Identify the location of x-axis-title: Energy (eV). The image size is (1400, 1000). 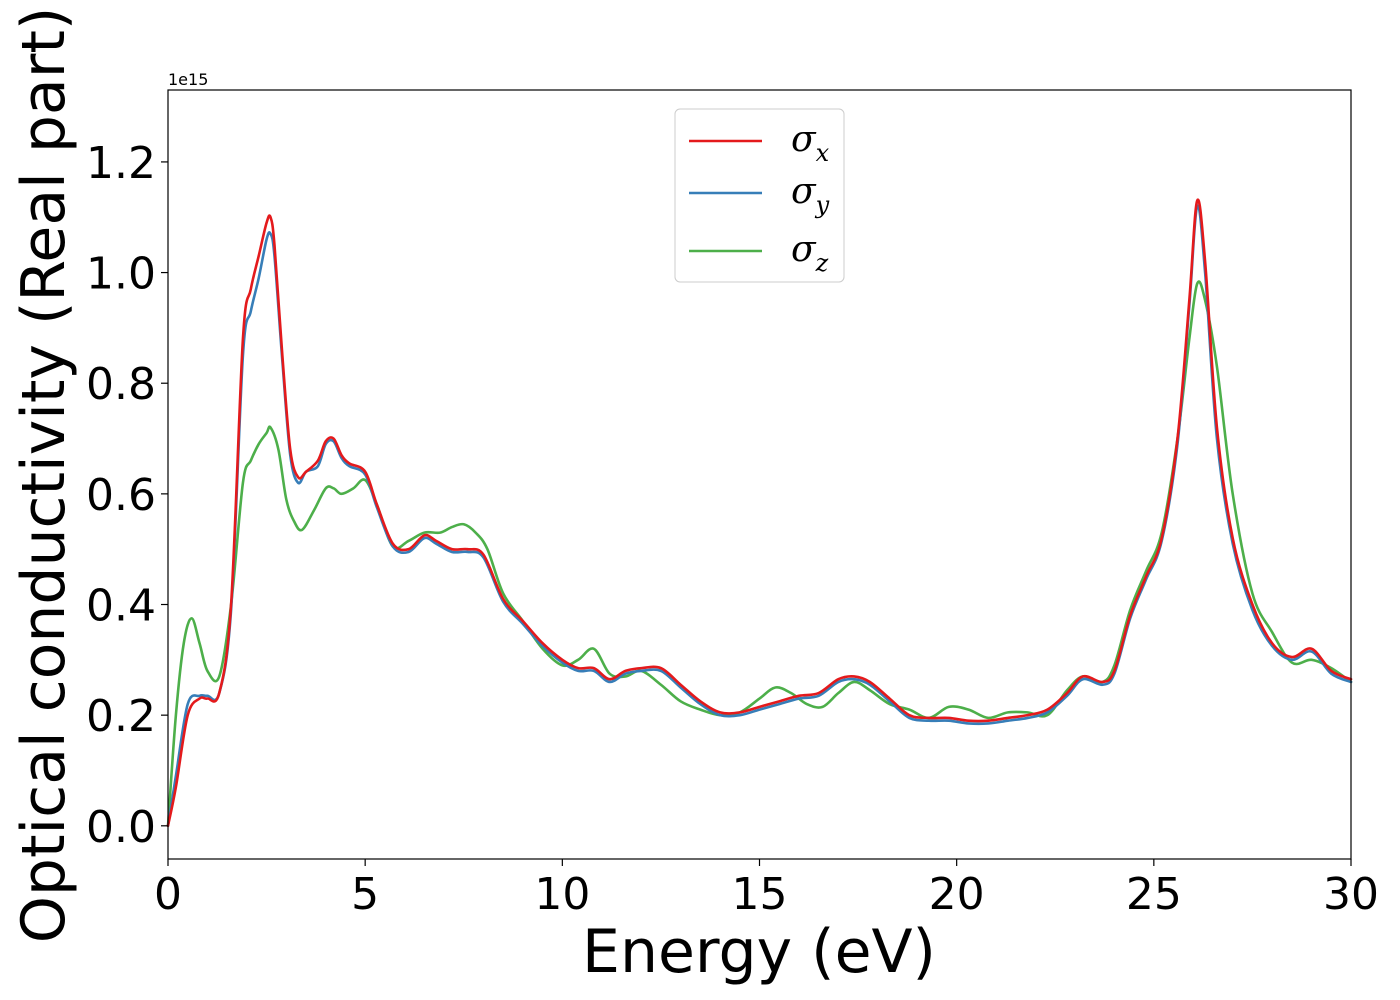
(759, 952).